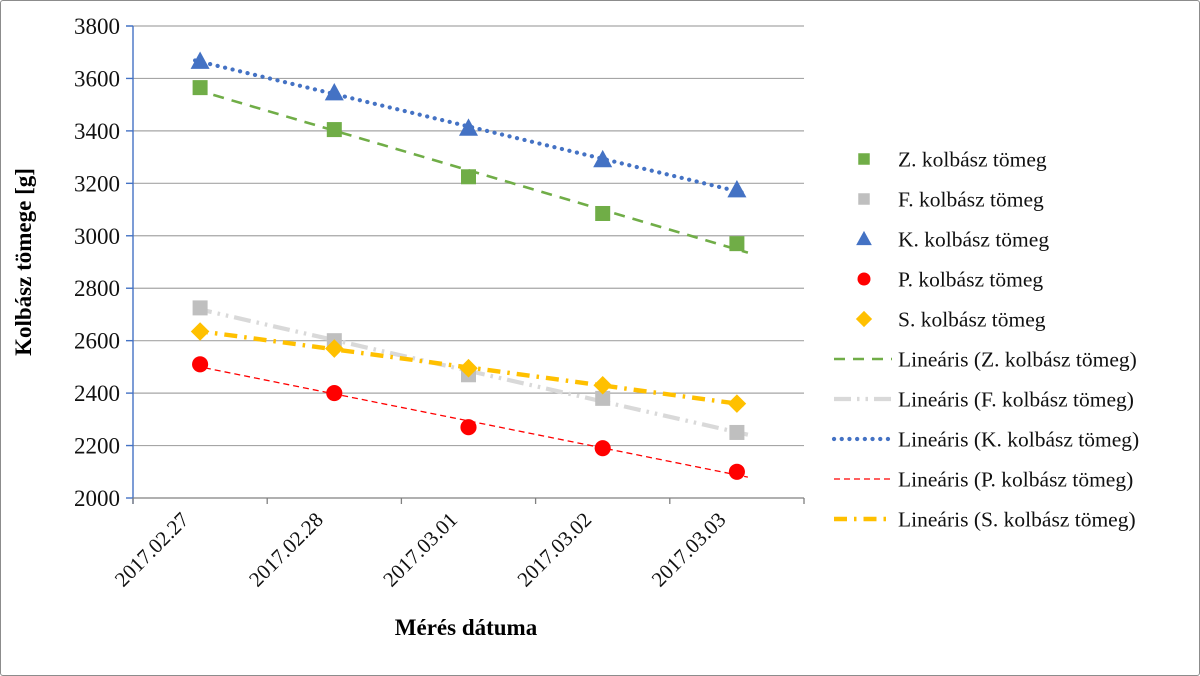  Describe the element at coordinates (972, 320) in the screenshot. I see `legend-label-series-4: S. kolbász tömeg` at that location.